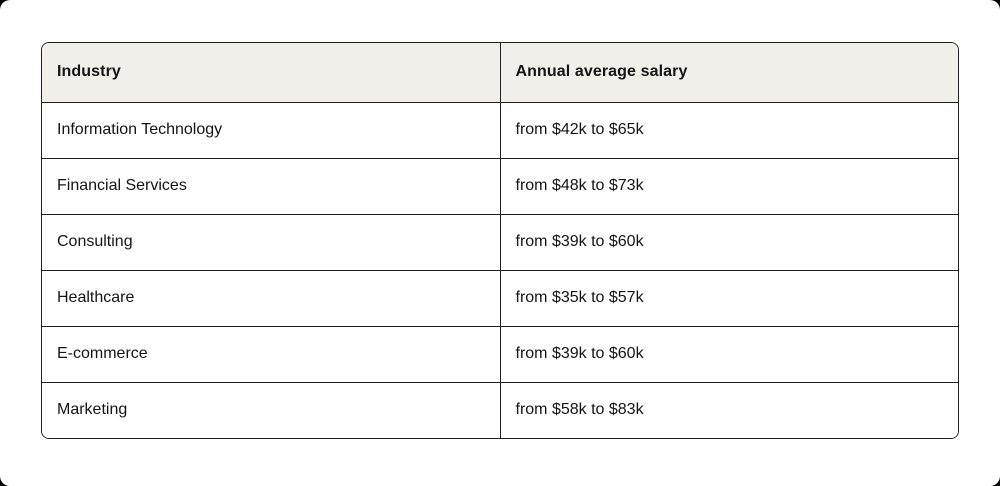 The width and height of the screenshot is (1000, 486). Describe the element at coordinates (271, 73) in the screenshot. I see `column-header-industry: Industry` at that location.